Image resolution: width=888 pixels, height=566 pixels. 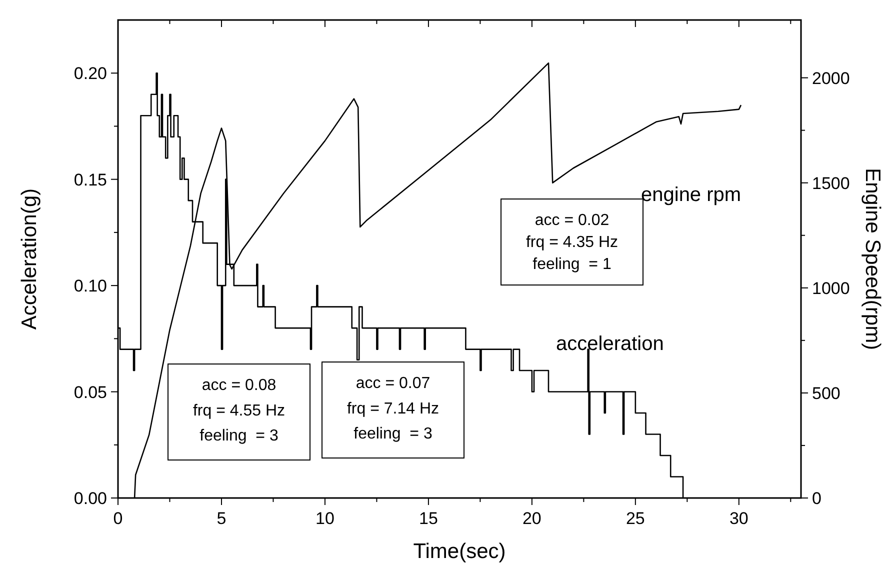 What do you see at coordinates (817, 498) in the screenshot?
I see `y2-tick-label: 0` at bounding box center [817, 498].